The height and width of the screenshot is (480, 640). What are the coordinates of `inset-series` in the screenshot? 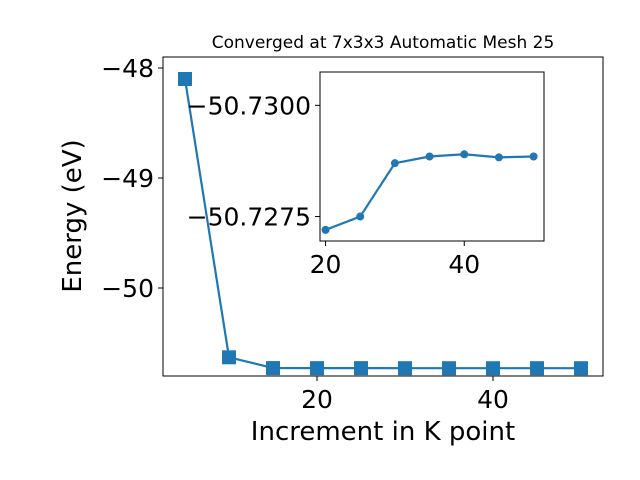 It's located at (429, 192).